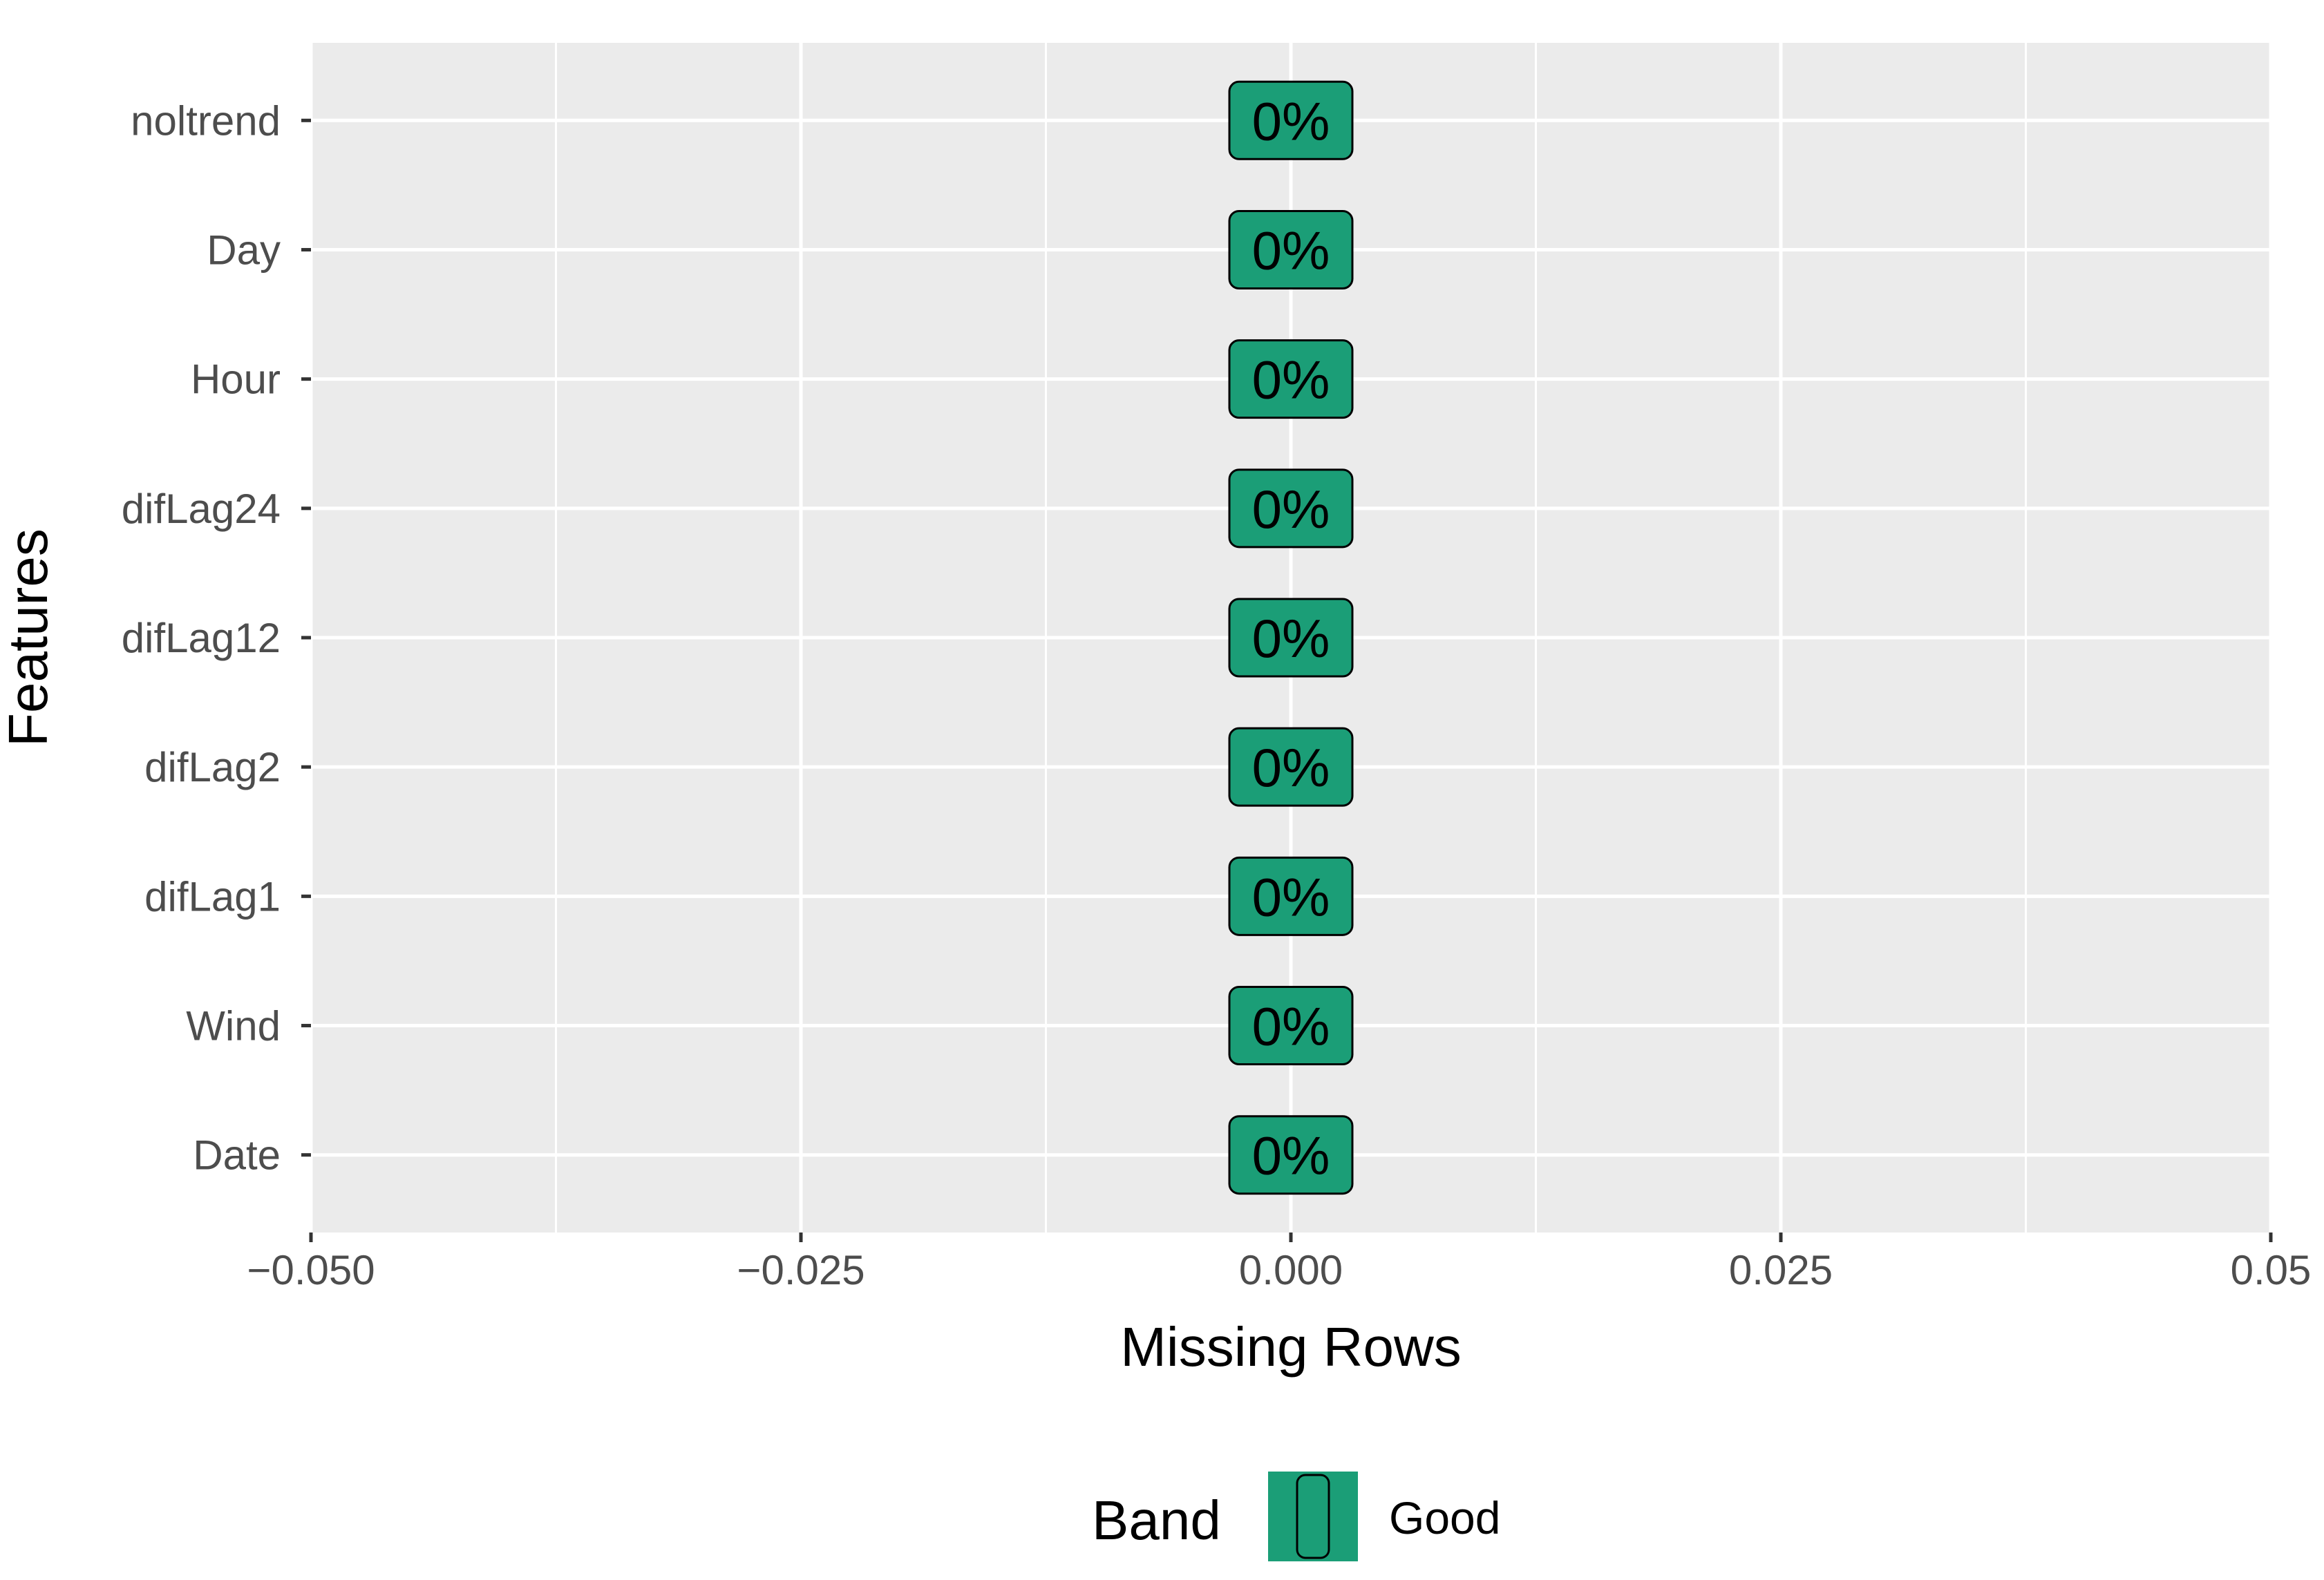 This screenshot has height=1580, width=2324. I want to click on x-tick-label: −0.050, so click(311, 1270).